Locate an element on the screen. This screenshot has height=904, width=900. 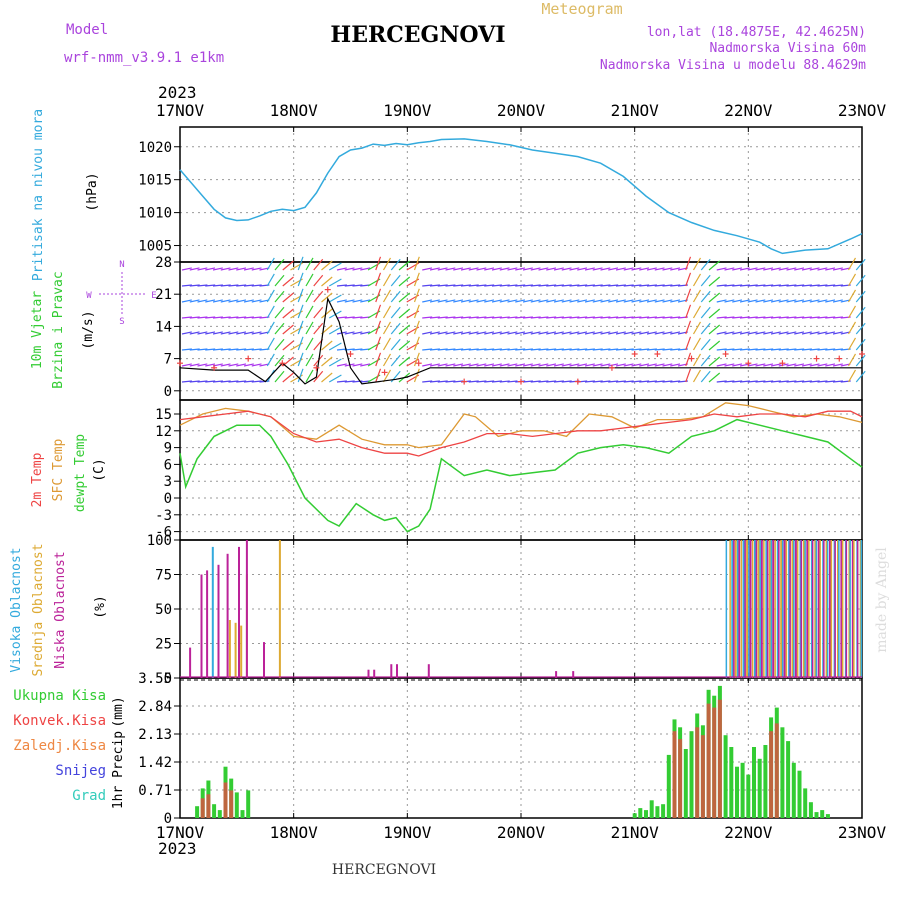
high-cloud-bar is located at coordinates (212, 612).